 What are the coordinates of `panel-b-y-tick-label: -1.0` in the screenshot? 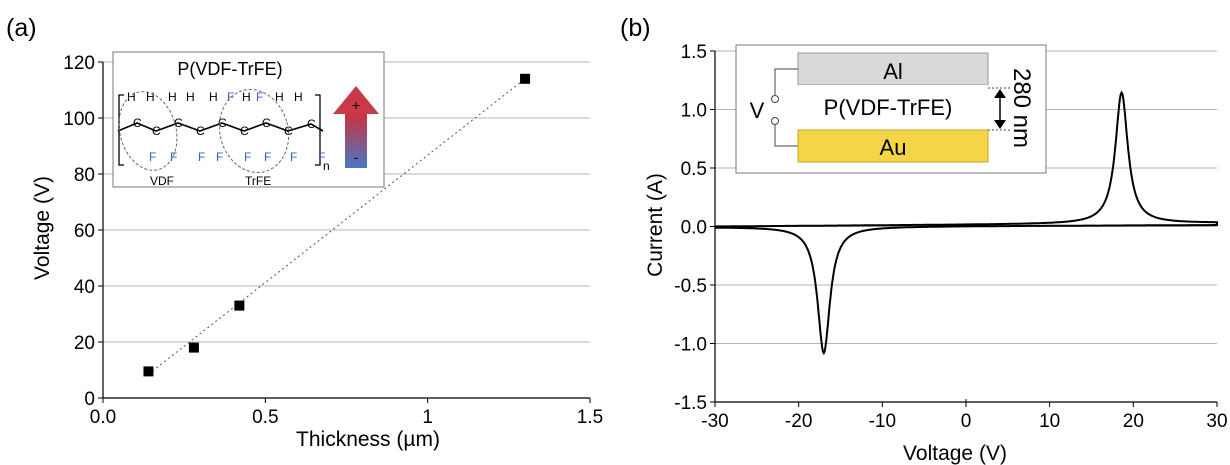 It's located at (690, 345).